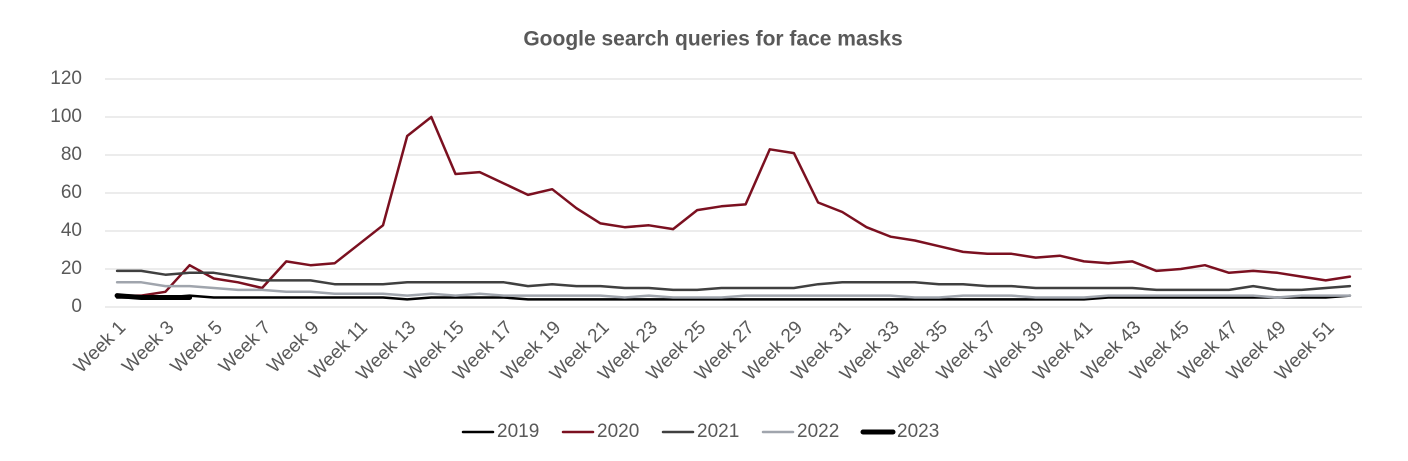  What do you see at coordinates (245, 347) in the screenshot?
I see `x-tick-label: Week 7` at bounding box center [245, 347].